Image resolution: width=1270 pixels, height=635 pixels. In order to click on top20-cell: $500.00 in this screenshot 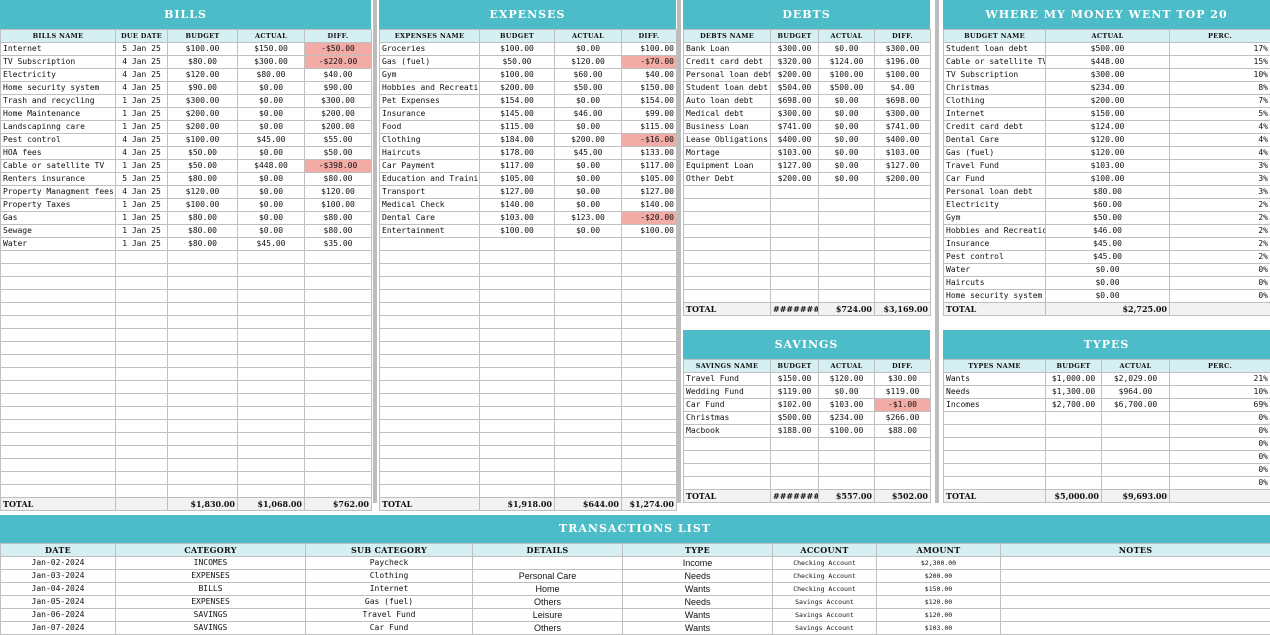, I will do `click(1107, 49)`.